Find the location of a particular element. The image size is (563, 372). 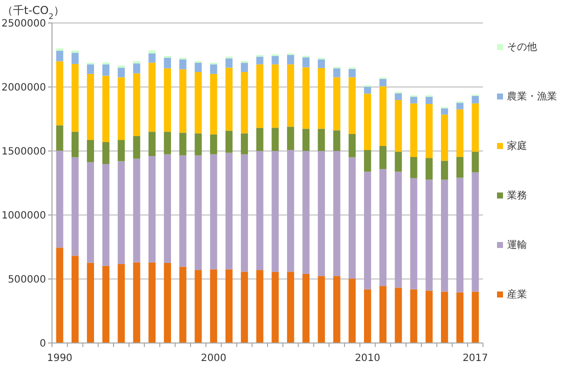

x-tick-label: 2017 is located at coordinates (475, 358).